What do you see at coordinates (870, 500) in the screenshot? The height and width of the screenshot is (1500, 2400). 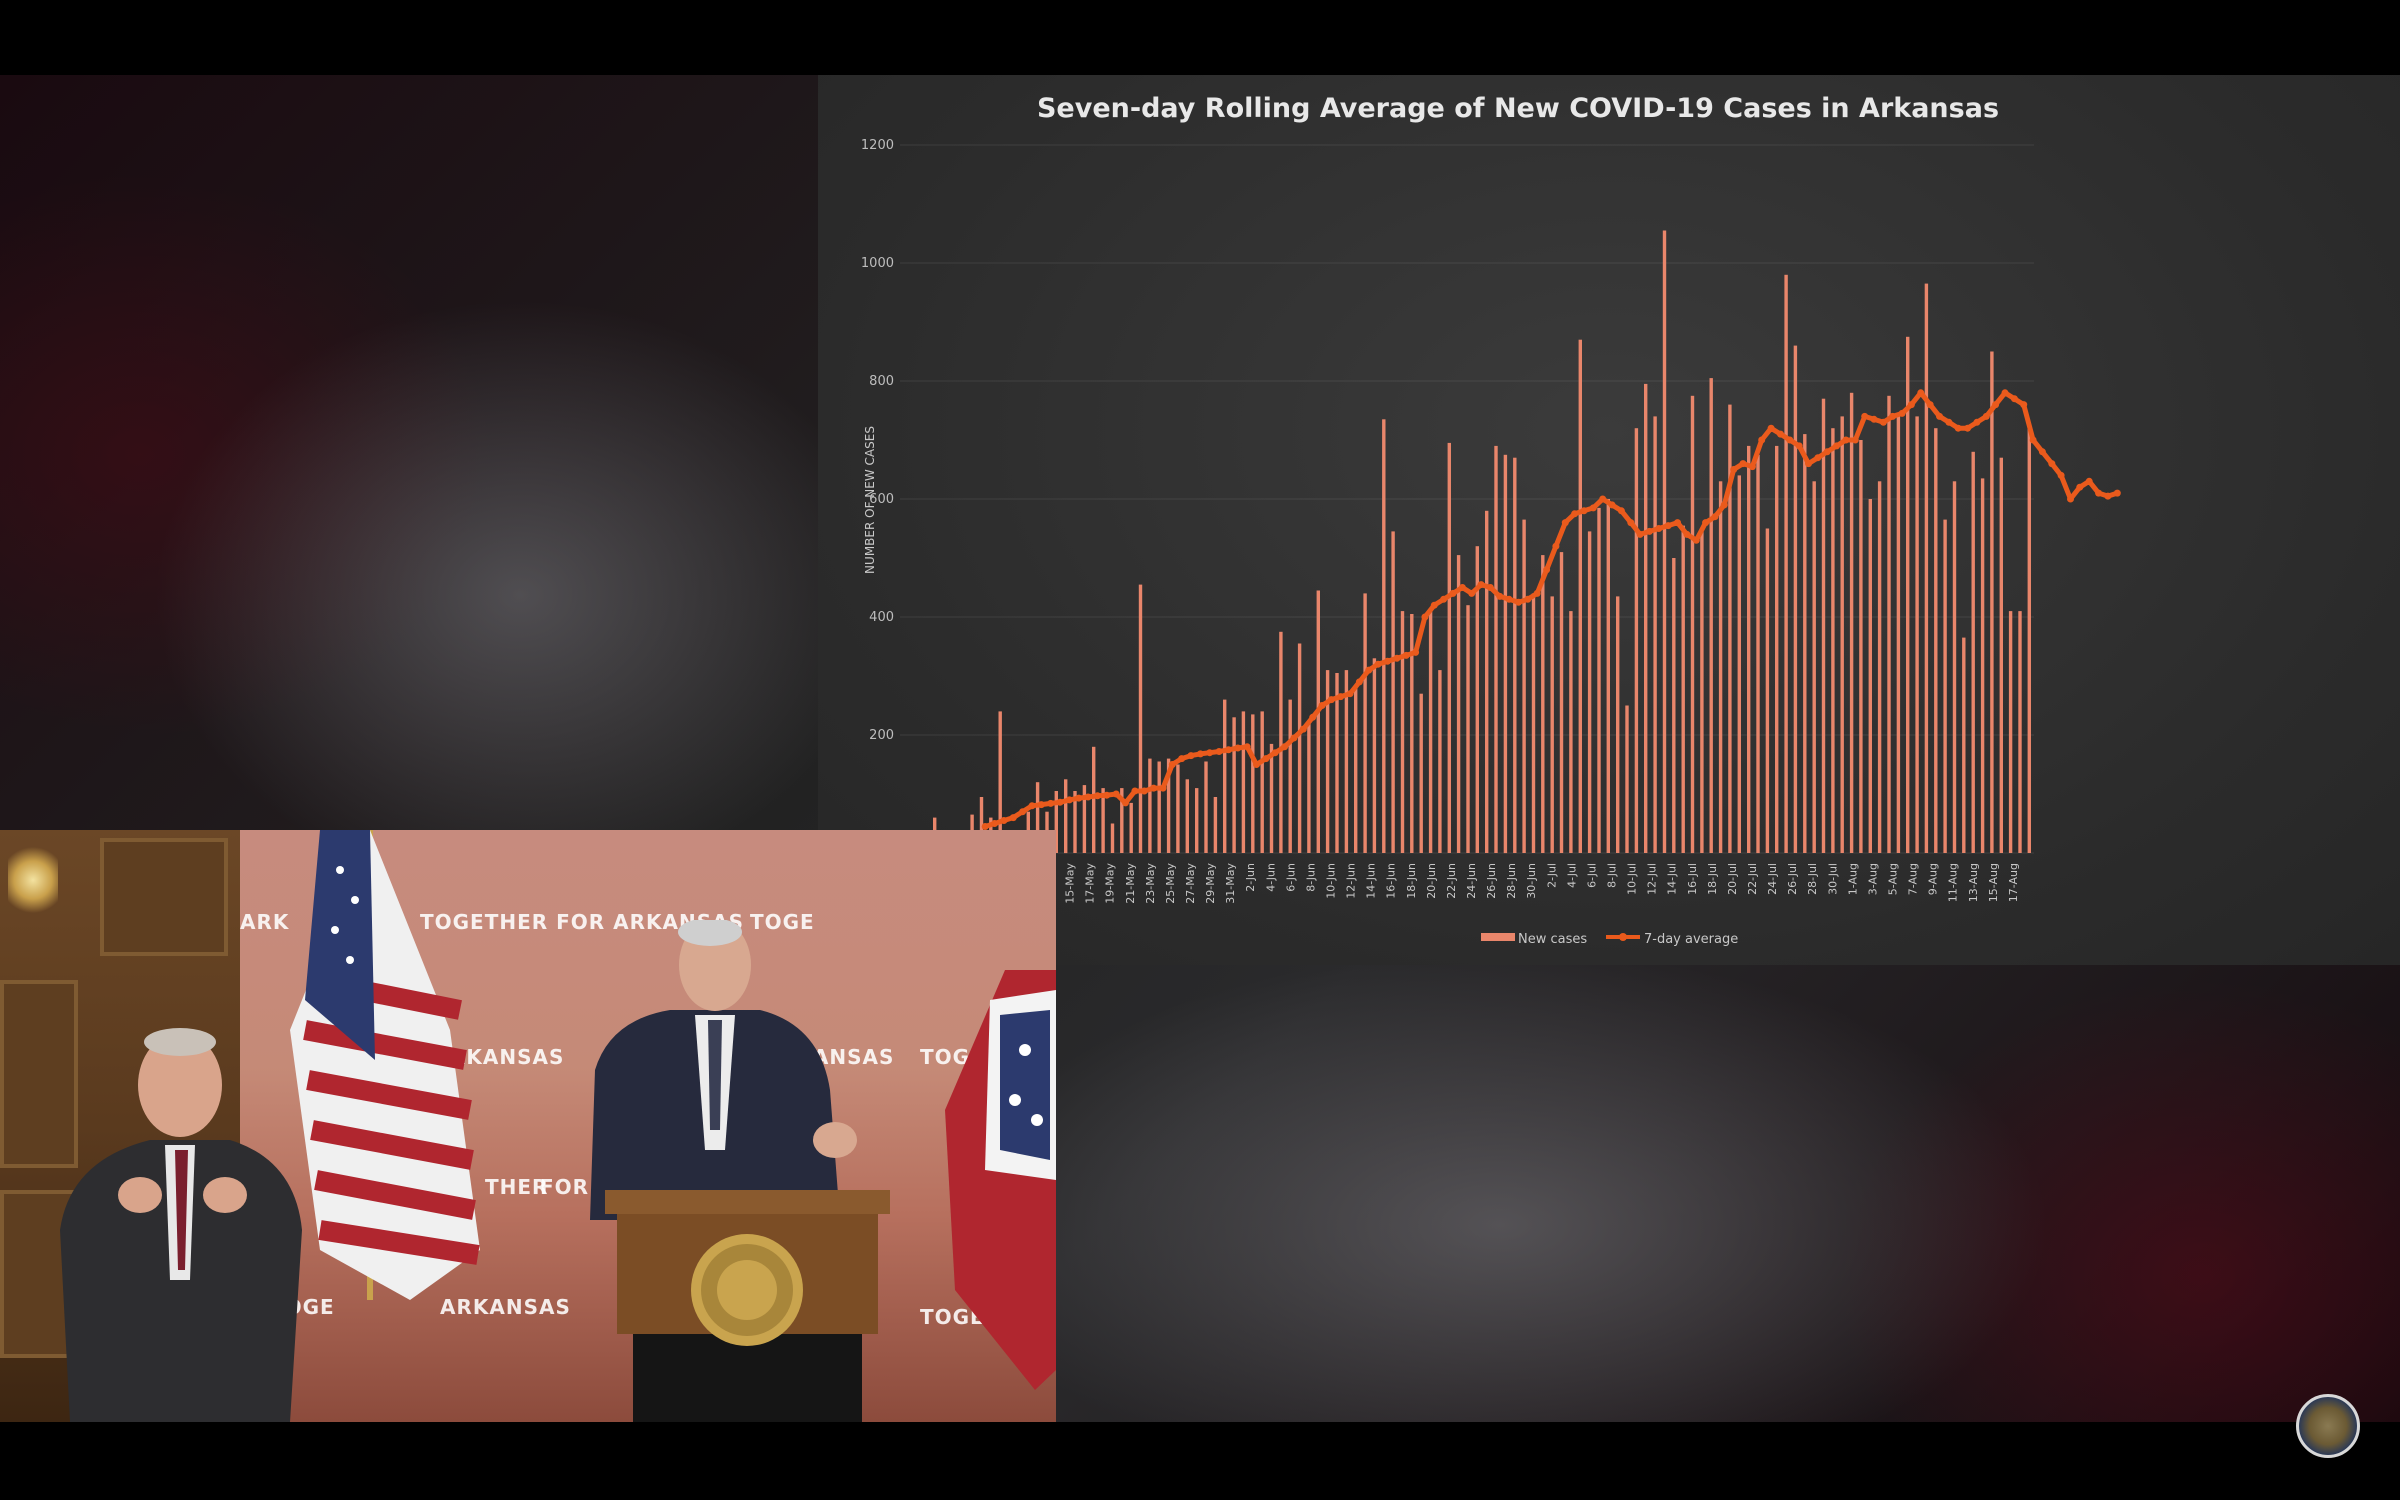 I see `y-axis-label: NUMBER OF NEW CASES` at bounding box center [870, 500].